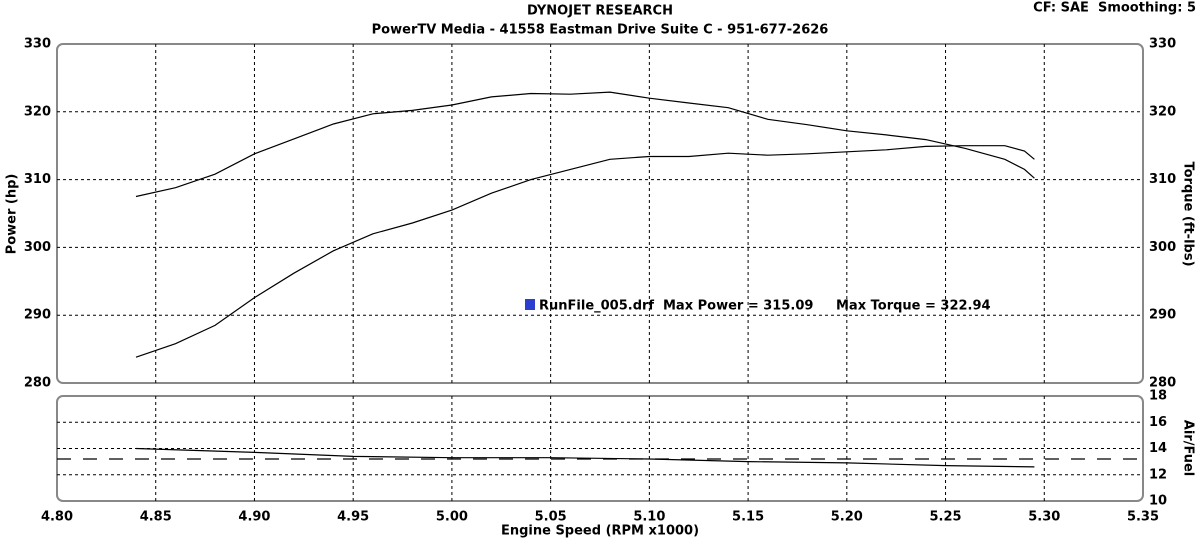 The height and width of the screenshot is (540, 1200). I want to click on x-tick-label: 5.15, so click(748, 517).